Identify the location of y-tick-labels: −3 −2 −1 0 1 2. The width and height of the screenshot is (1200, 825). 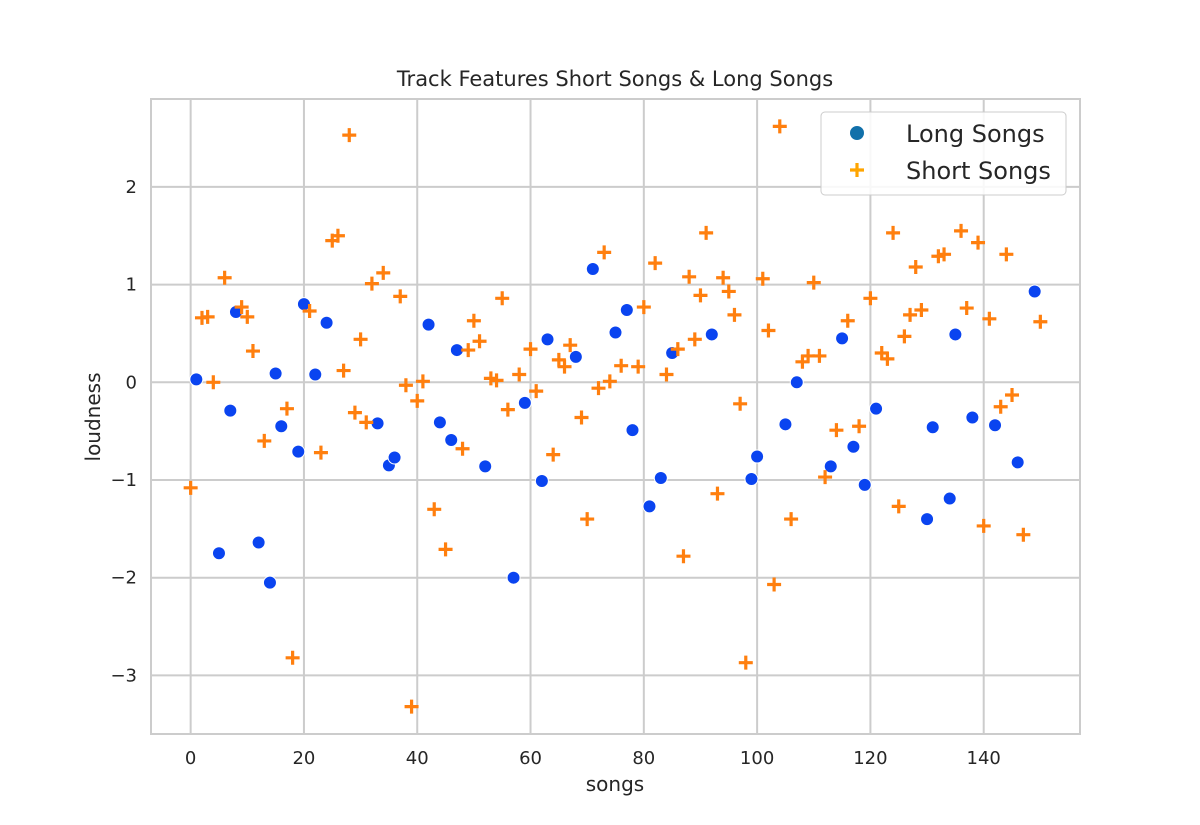
(123, 431).